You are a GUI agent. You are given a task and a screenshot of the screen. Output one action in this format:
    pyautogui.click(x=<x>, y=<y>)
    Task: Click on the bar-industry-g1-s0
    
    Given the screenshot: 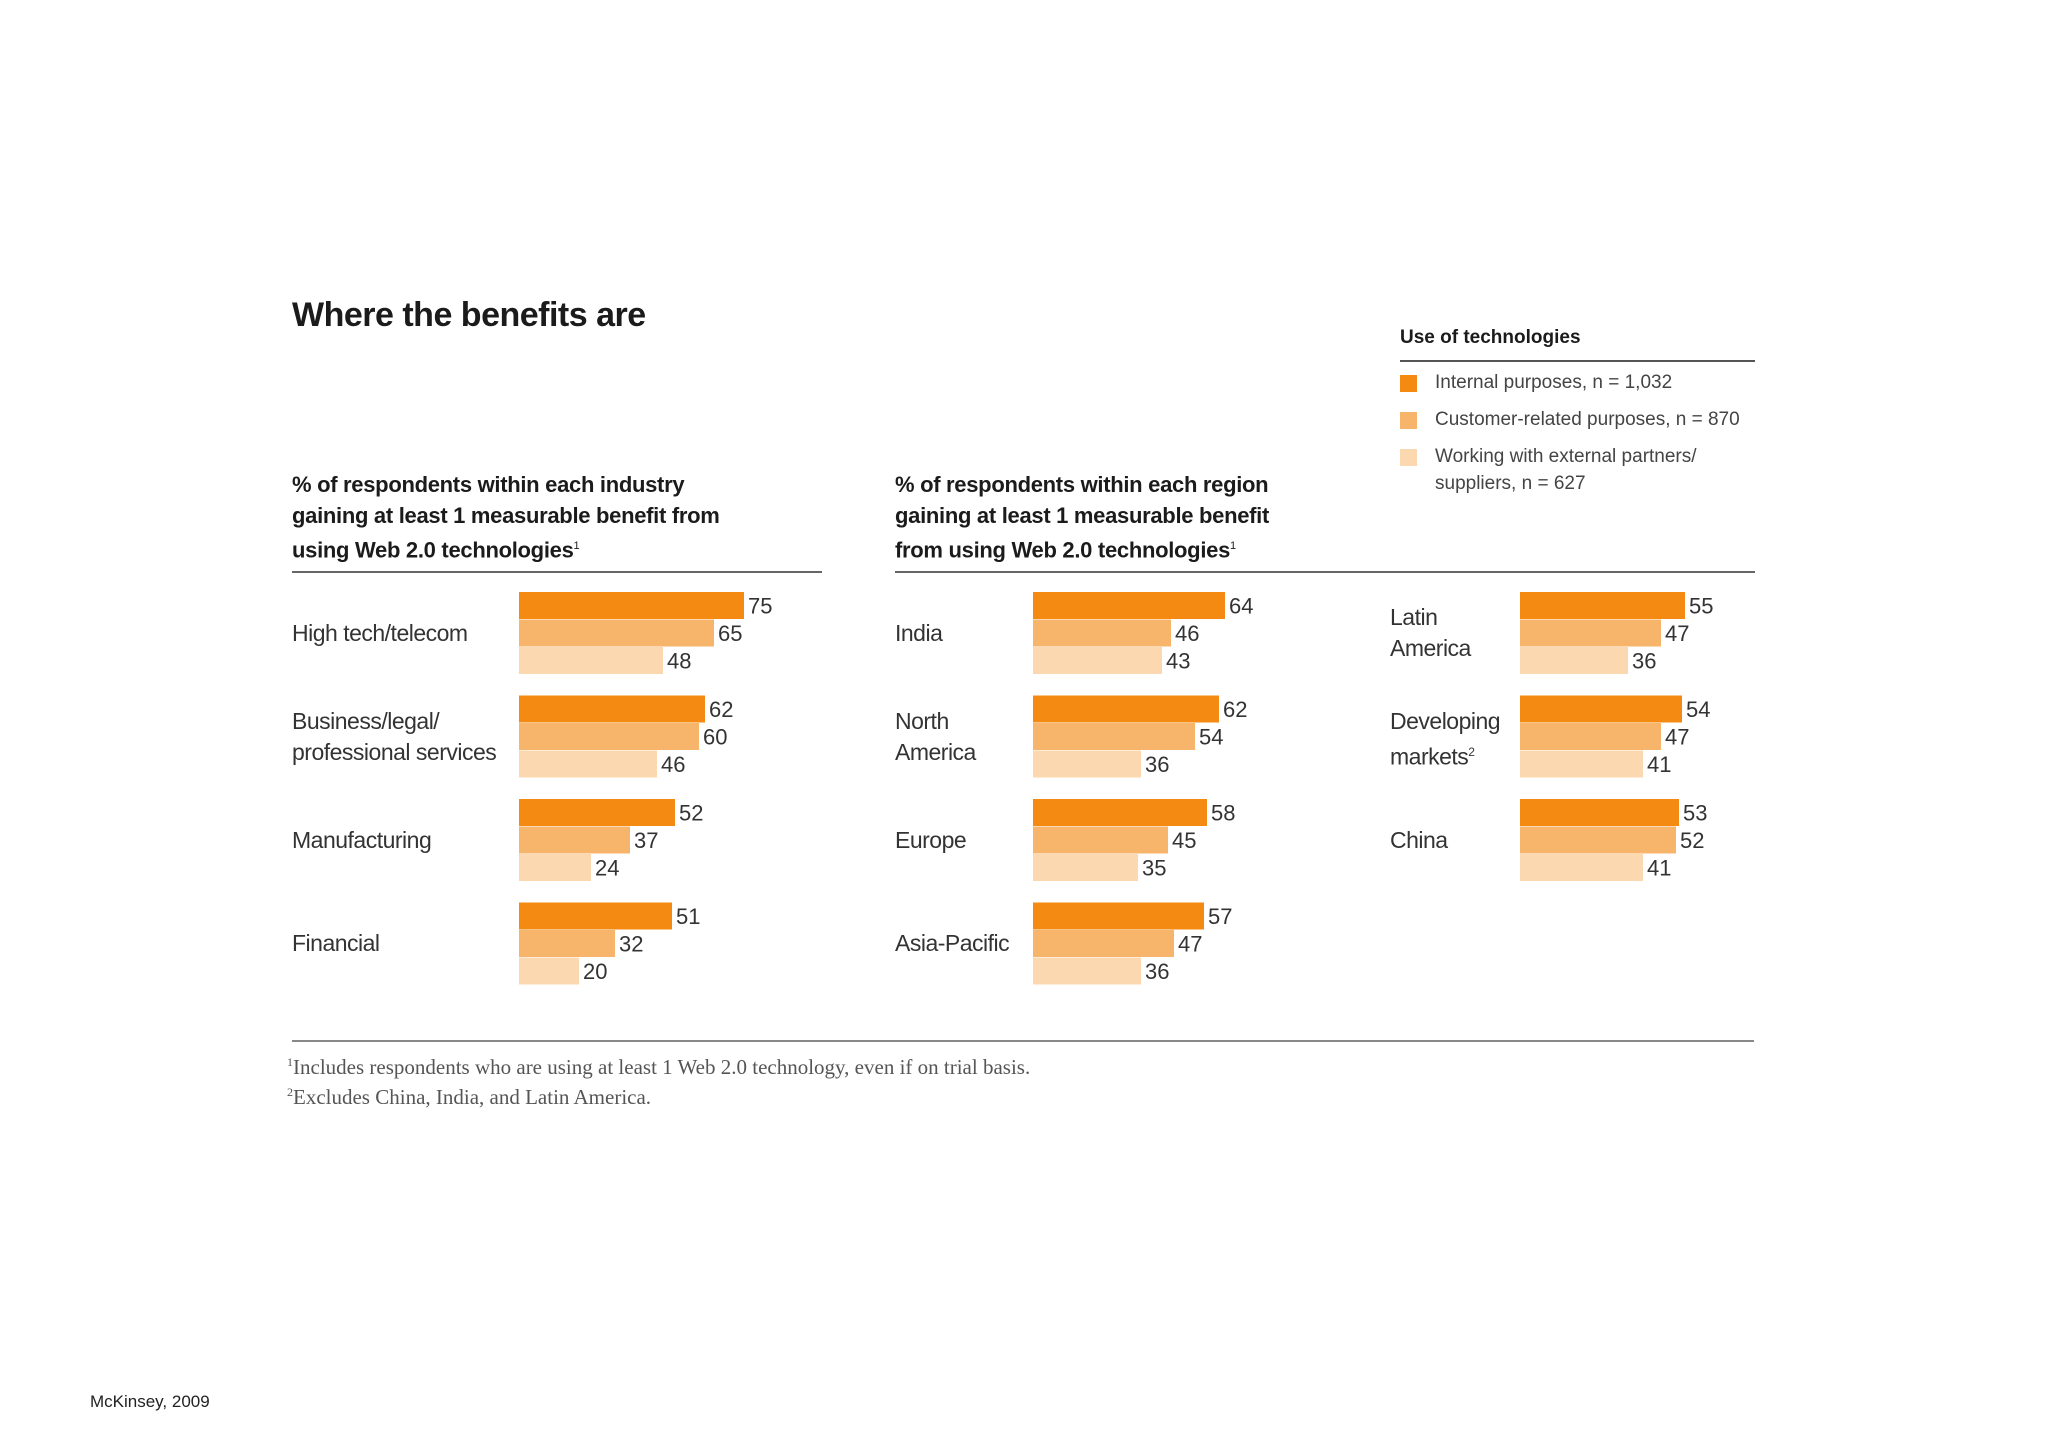 What is the action you would take?
    pyautogui.click(x=612, y=709)
    